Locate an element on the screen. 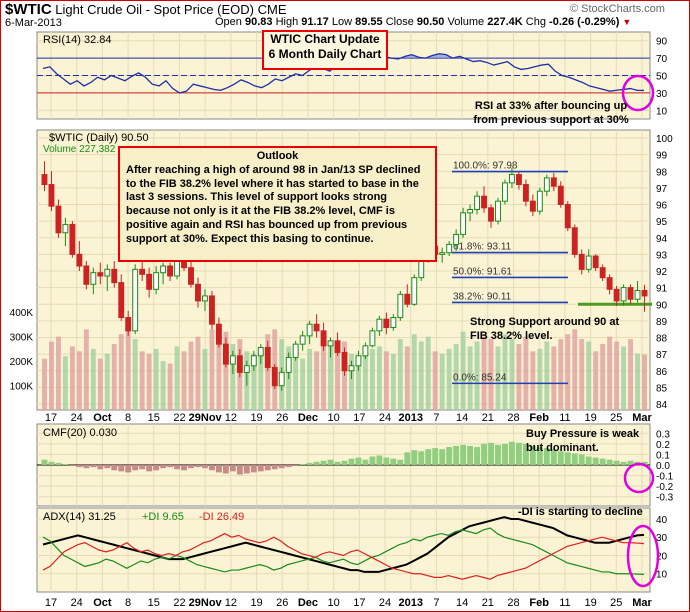 This screenshot has height=612, width=690. x-tick-label-adx: 24 is located at coordinates (385, 603).